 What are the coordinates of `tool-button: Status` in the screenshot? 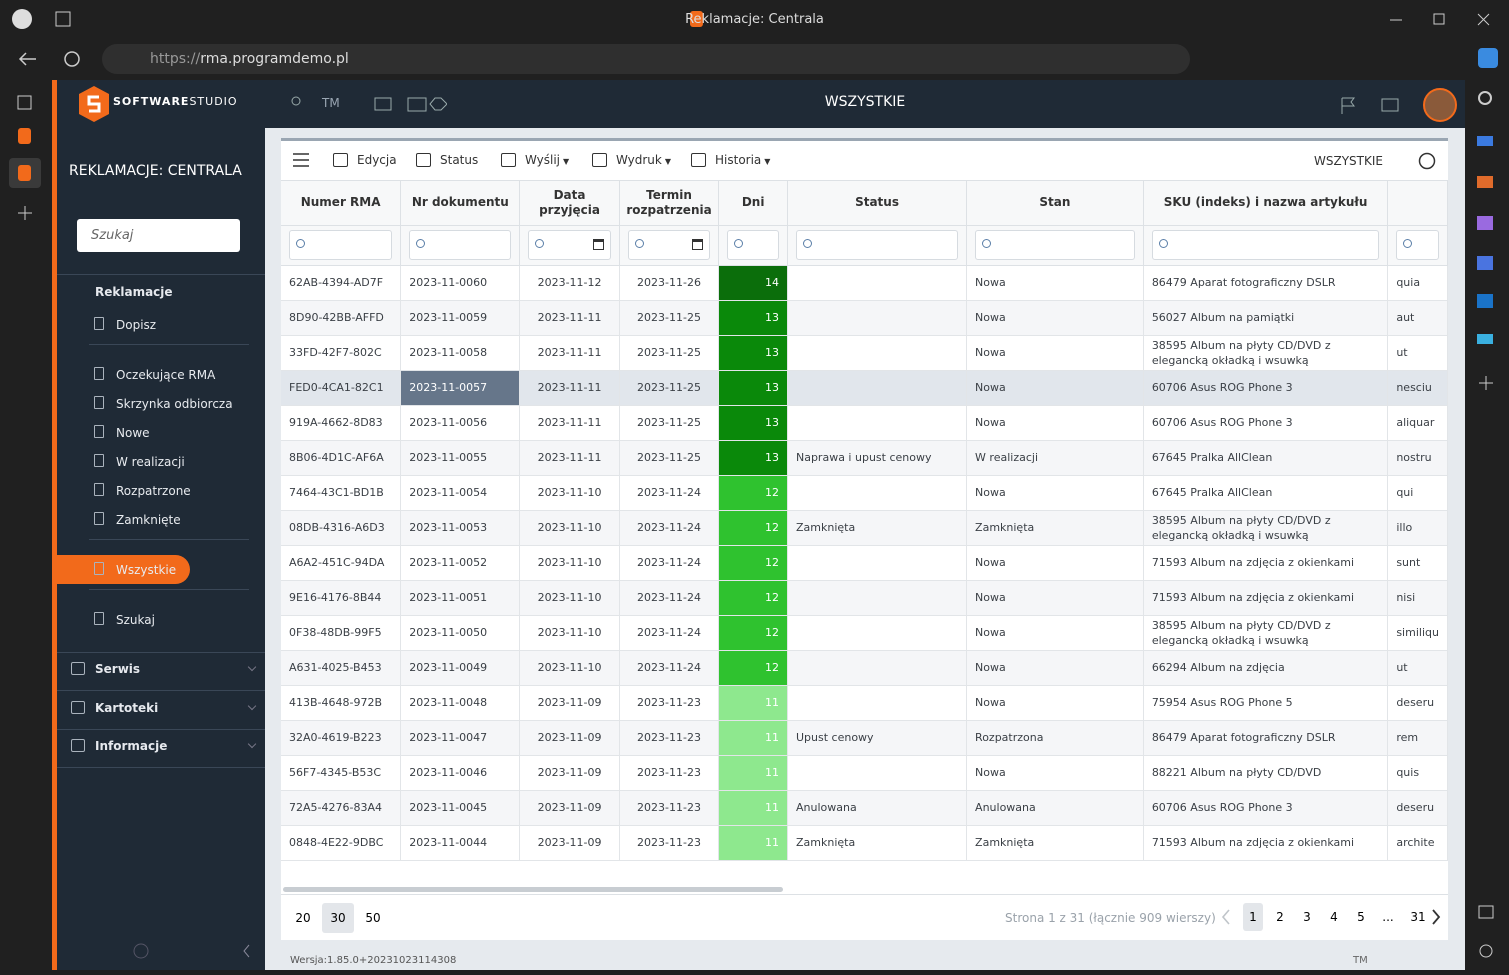 It's located at (459, 160).